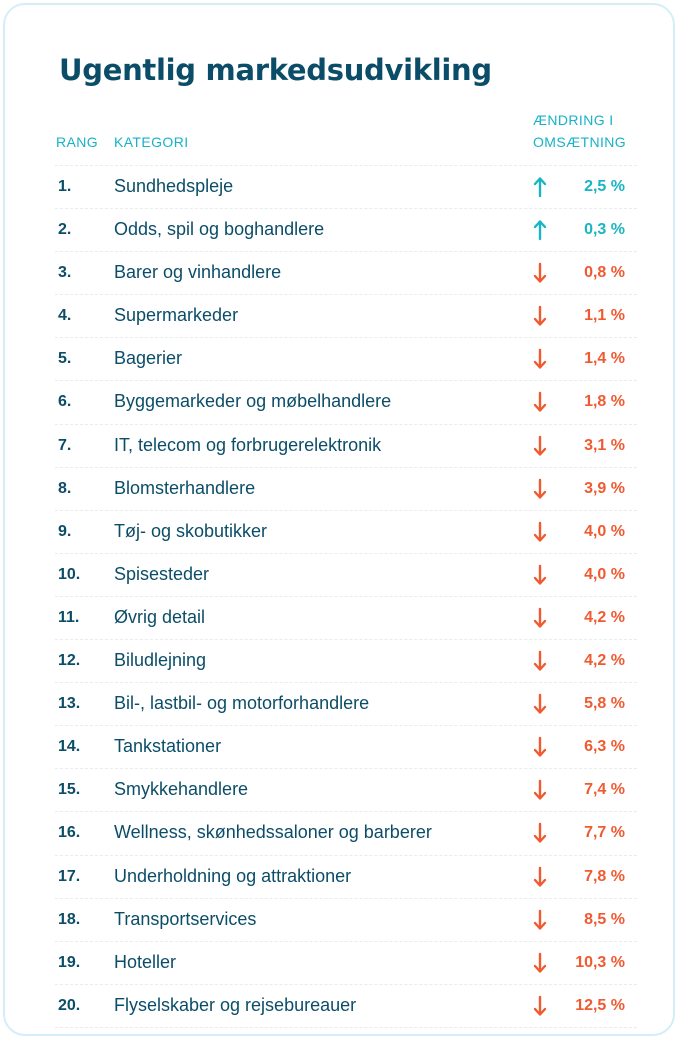 The image size is (680, 1041). Describe the element at coordinates (346, 358) in the screenshot. I see `table-row: 5. Bagerier 1,4 %` at that location.